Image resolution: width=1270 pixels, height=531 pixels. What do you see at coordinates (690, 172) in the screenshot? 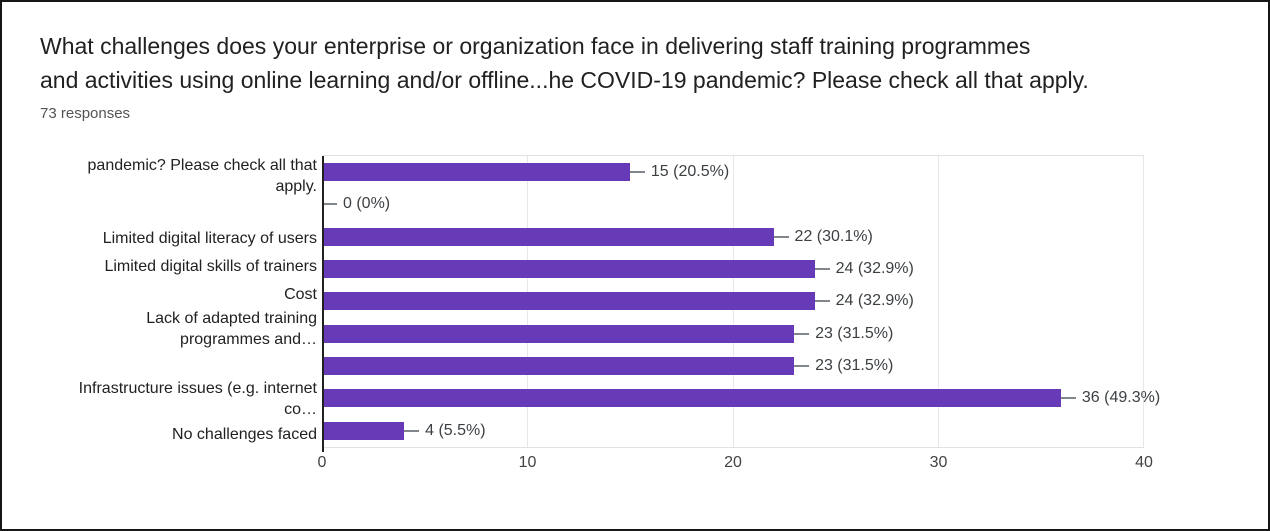
I see `value-label: 15 (20.5%)` at bounding box center [690, 172].